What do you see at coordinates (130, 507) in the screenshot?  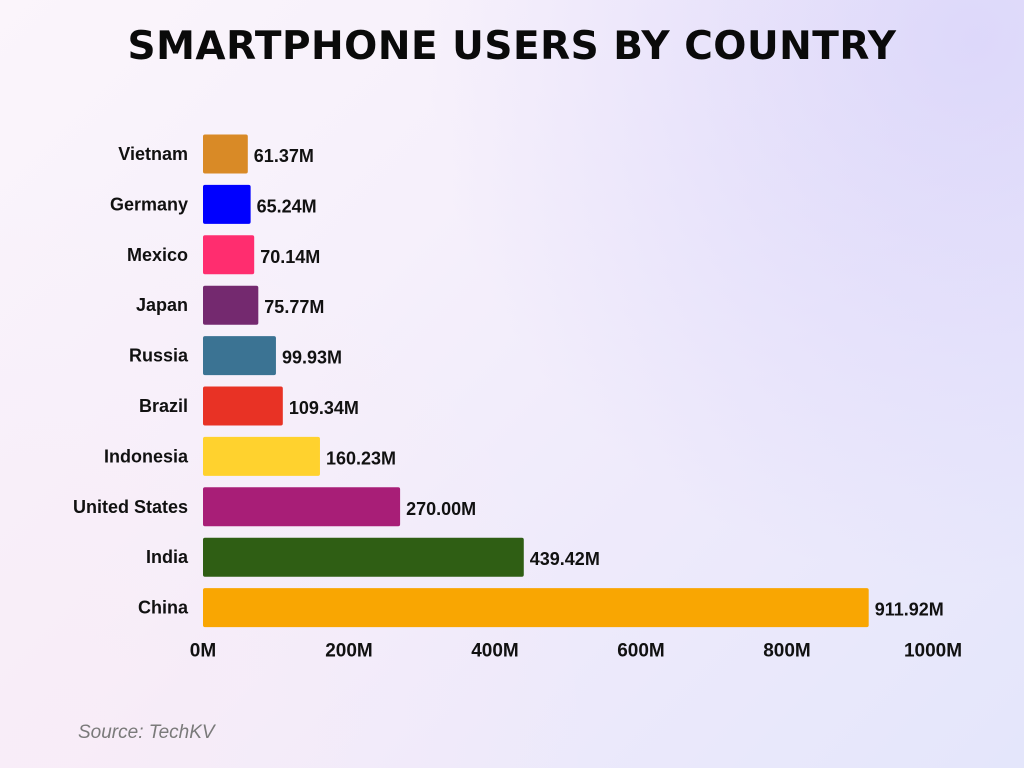 I see `category-label-united-states: United States` at bounding box center [130, 507].